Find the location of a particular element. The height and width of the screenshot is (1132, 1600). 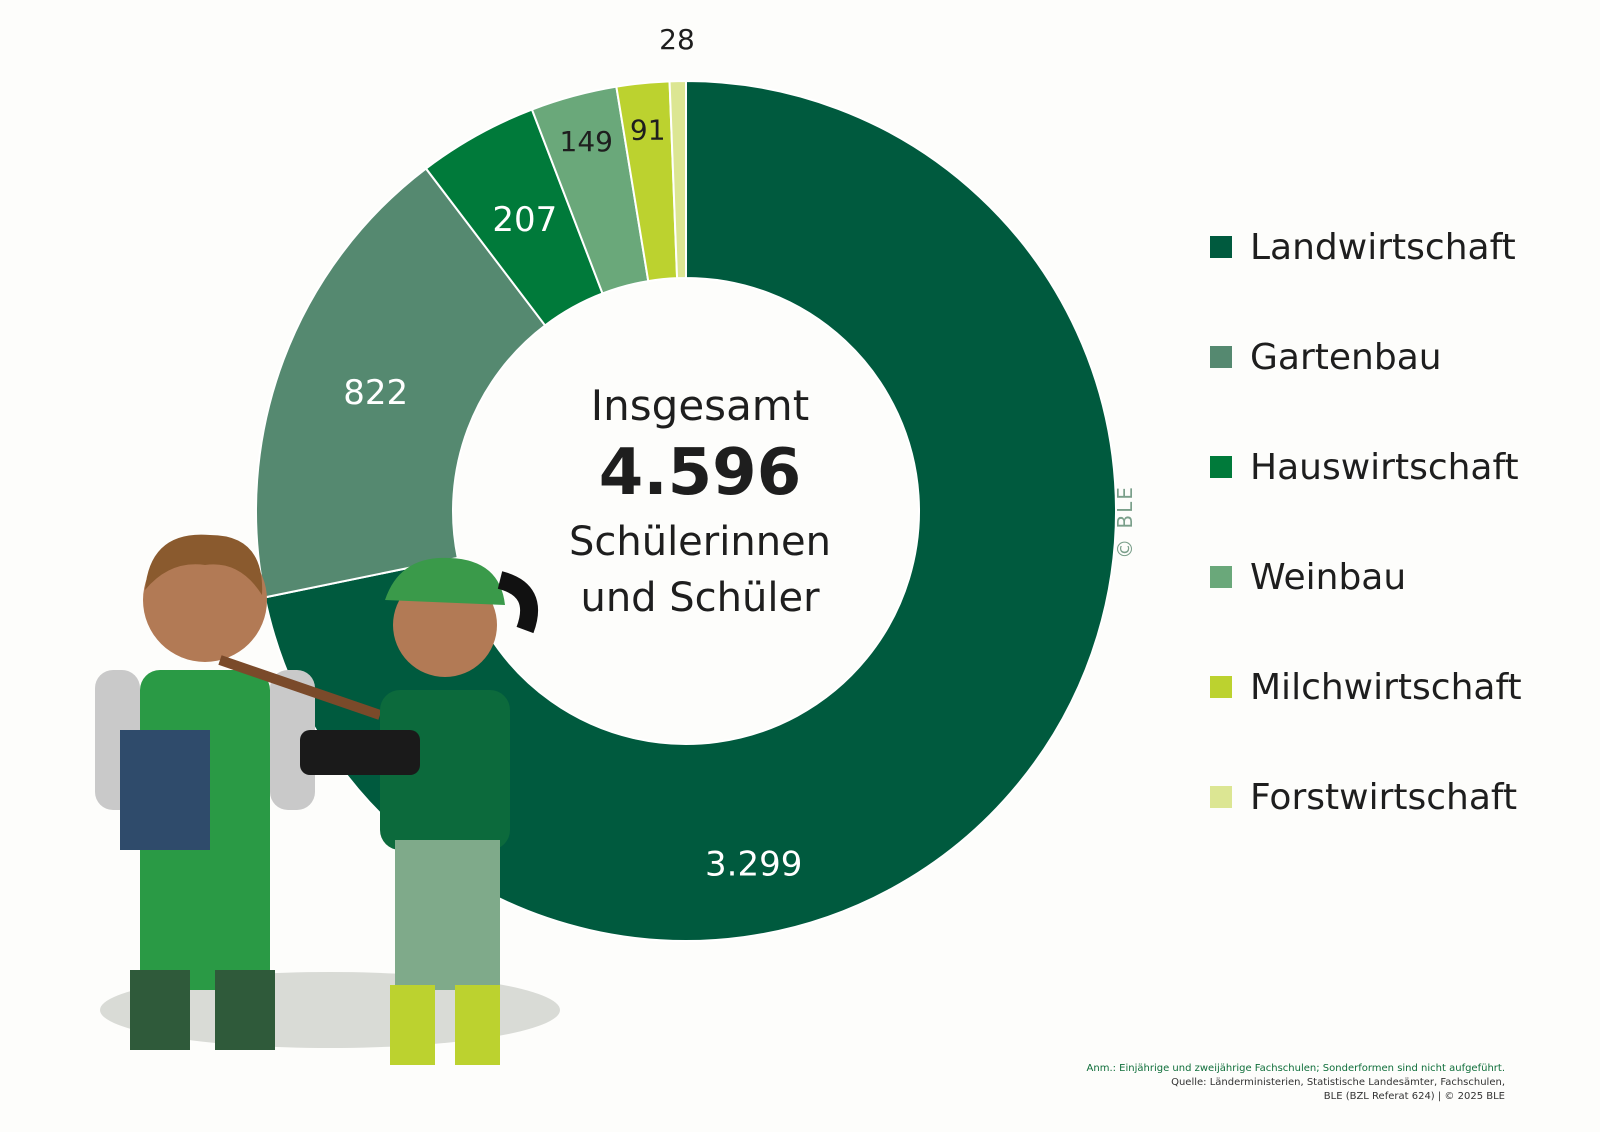

center-bottom-line1: Schülerinnen is located at coordinates (700, 542).